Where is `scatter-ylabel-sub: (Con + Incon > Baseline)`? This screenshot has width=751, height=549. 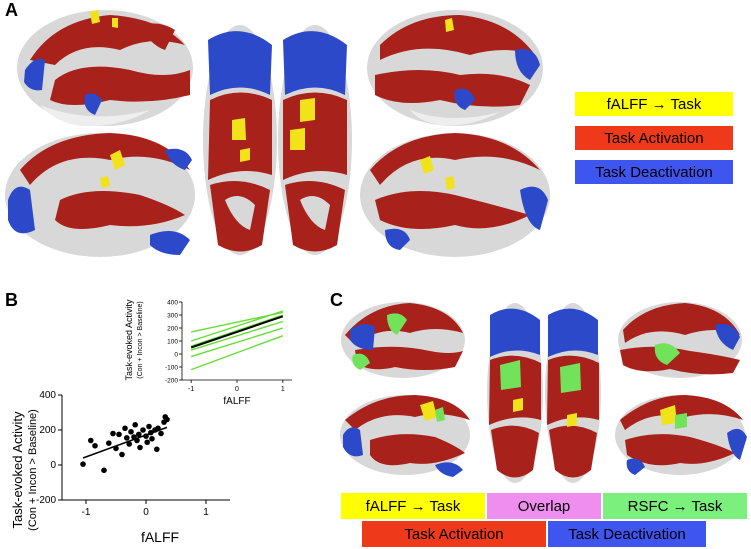 scatter-ylabel-sub: (Con + Incon > Baseline) is located at coordinates (33, 470).